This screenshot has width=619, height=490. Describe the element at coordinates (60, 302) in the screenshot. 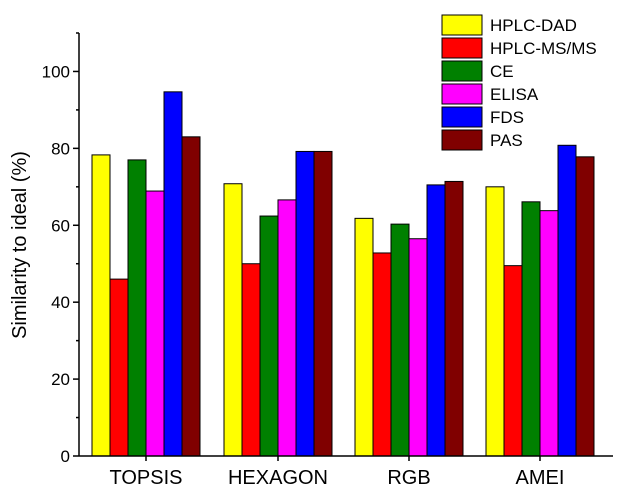

I see `y-tick-label: 40` at that location.